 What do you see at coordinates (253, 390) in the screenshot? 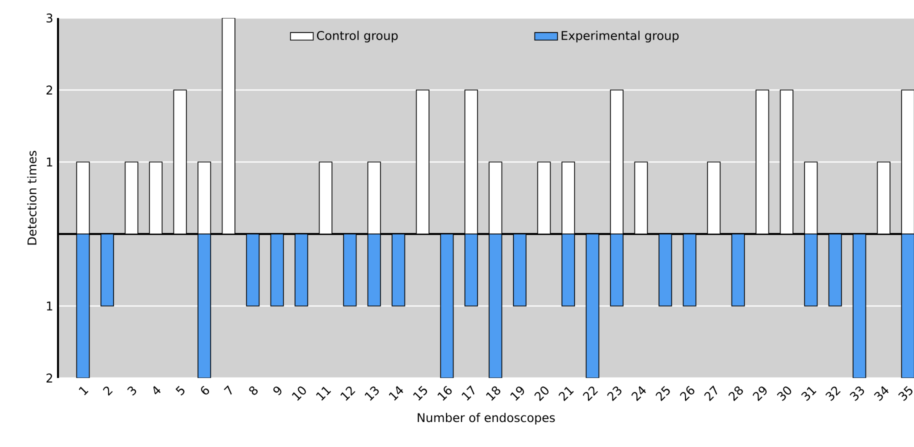
I see `x-tick-label: 8` at bounding box center [253, 390].